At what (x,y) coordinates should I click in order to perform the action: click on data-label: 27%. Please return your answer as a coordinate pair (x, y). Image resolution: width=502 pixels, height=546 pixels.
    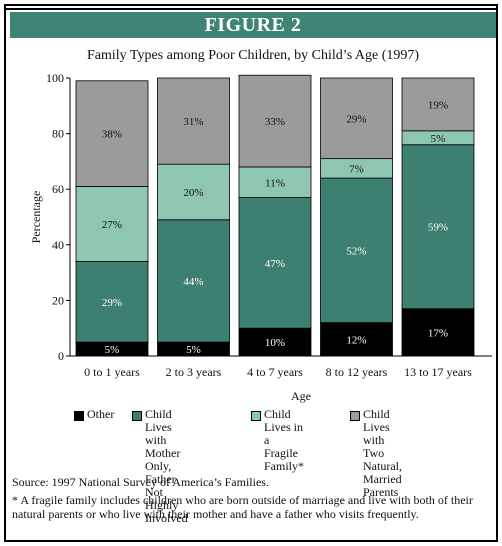
    Looking at the image, I should click on (112, 225).